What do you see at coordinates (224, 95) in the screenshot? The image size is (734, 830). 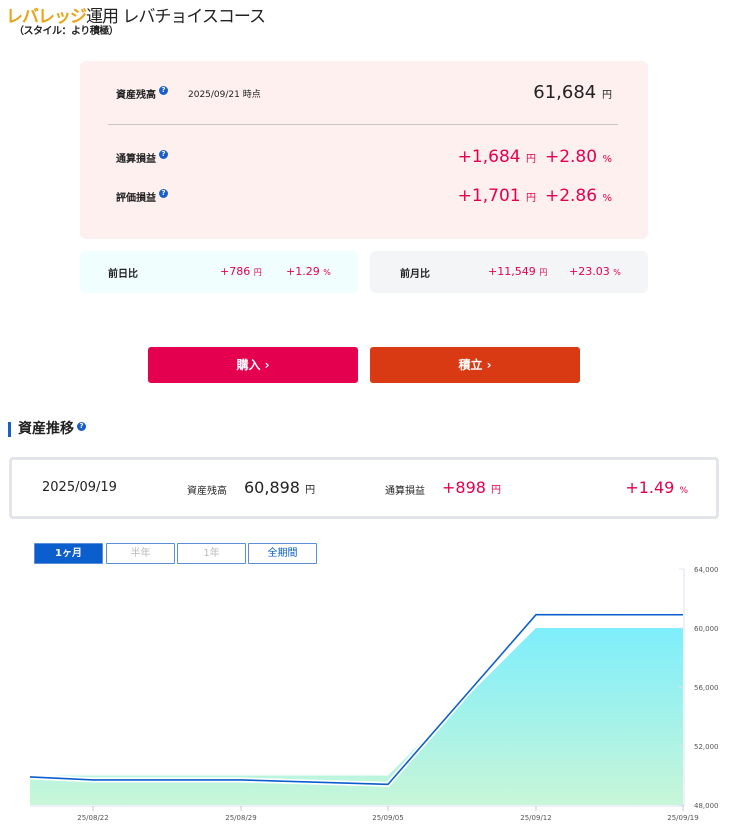 I see `as-of-date: 2025/09/21 時点` at bounding box center [224, 95].